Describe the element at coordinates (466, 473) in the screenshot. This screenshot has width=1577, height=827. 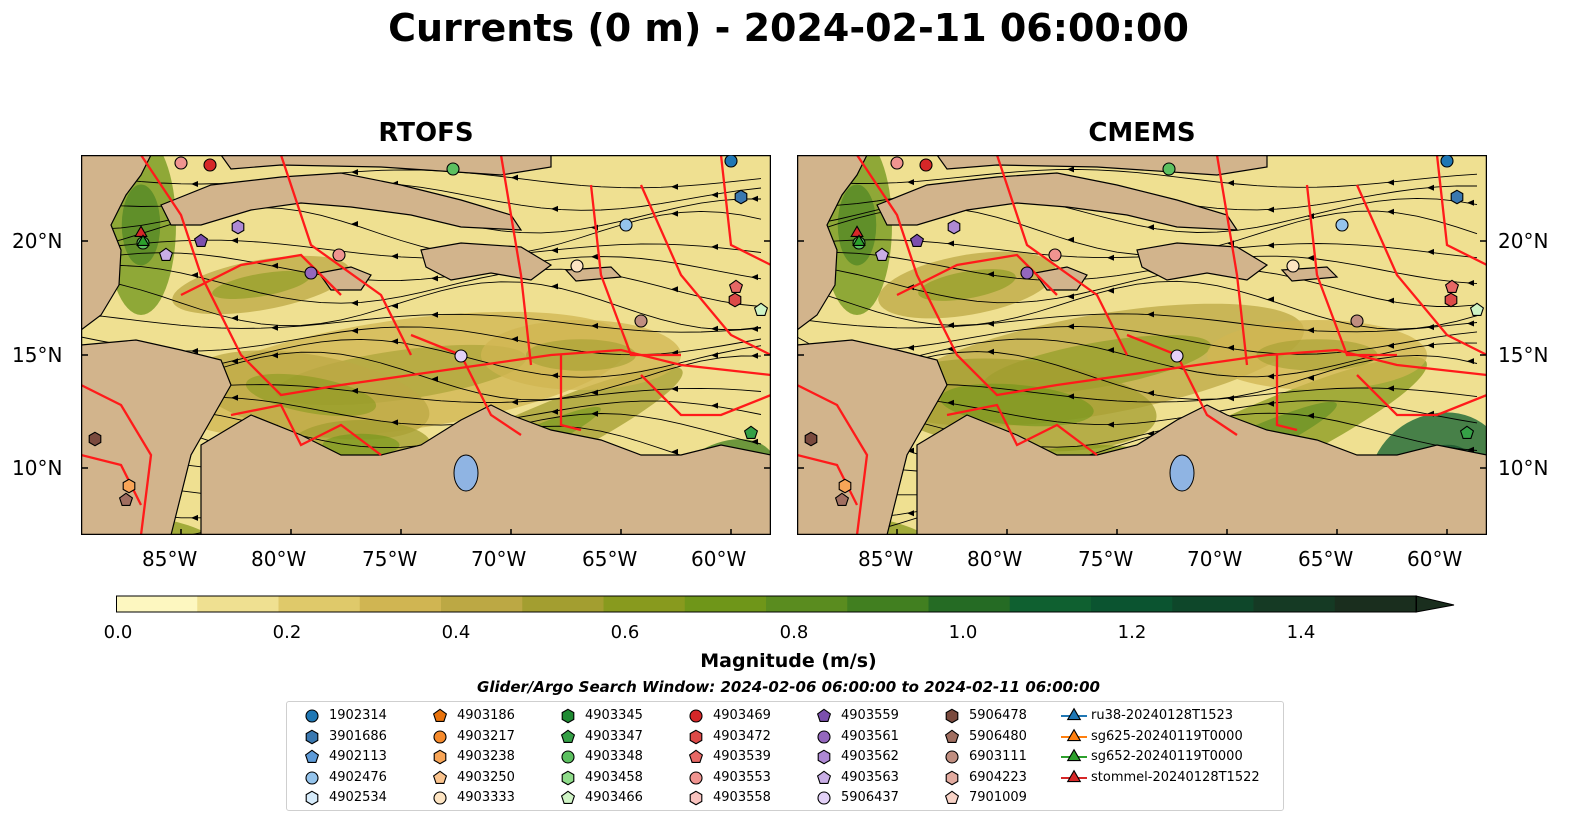
I see `lake-maracaibo` at that location.